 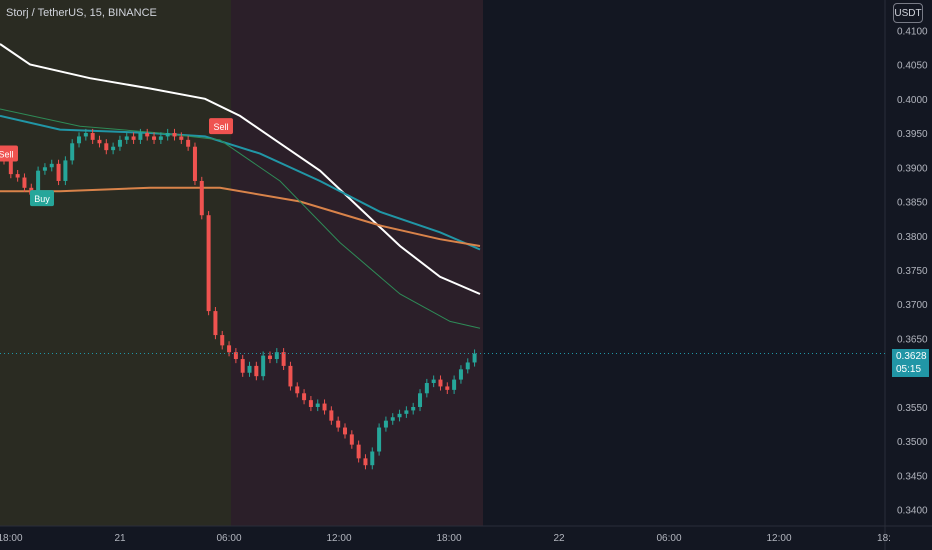 I want to click on x-axis: 18:00 21 06:00 12:00 18:00 22 06:00 12:00 18:, so click(x=445, y=538).